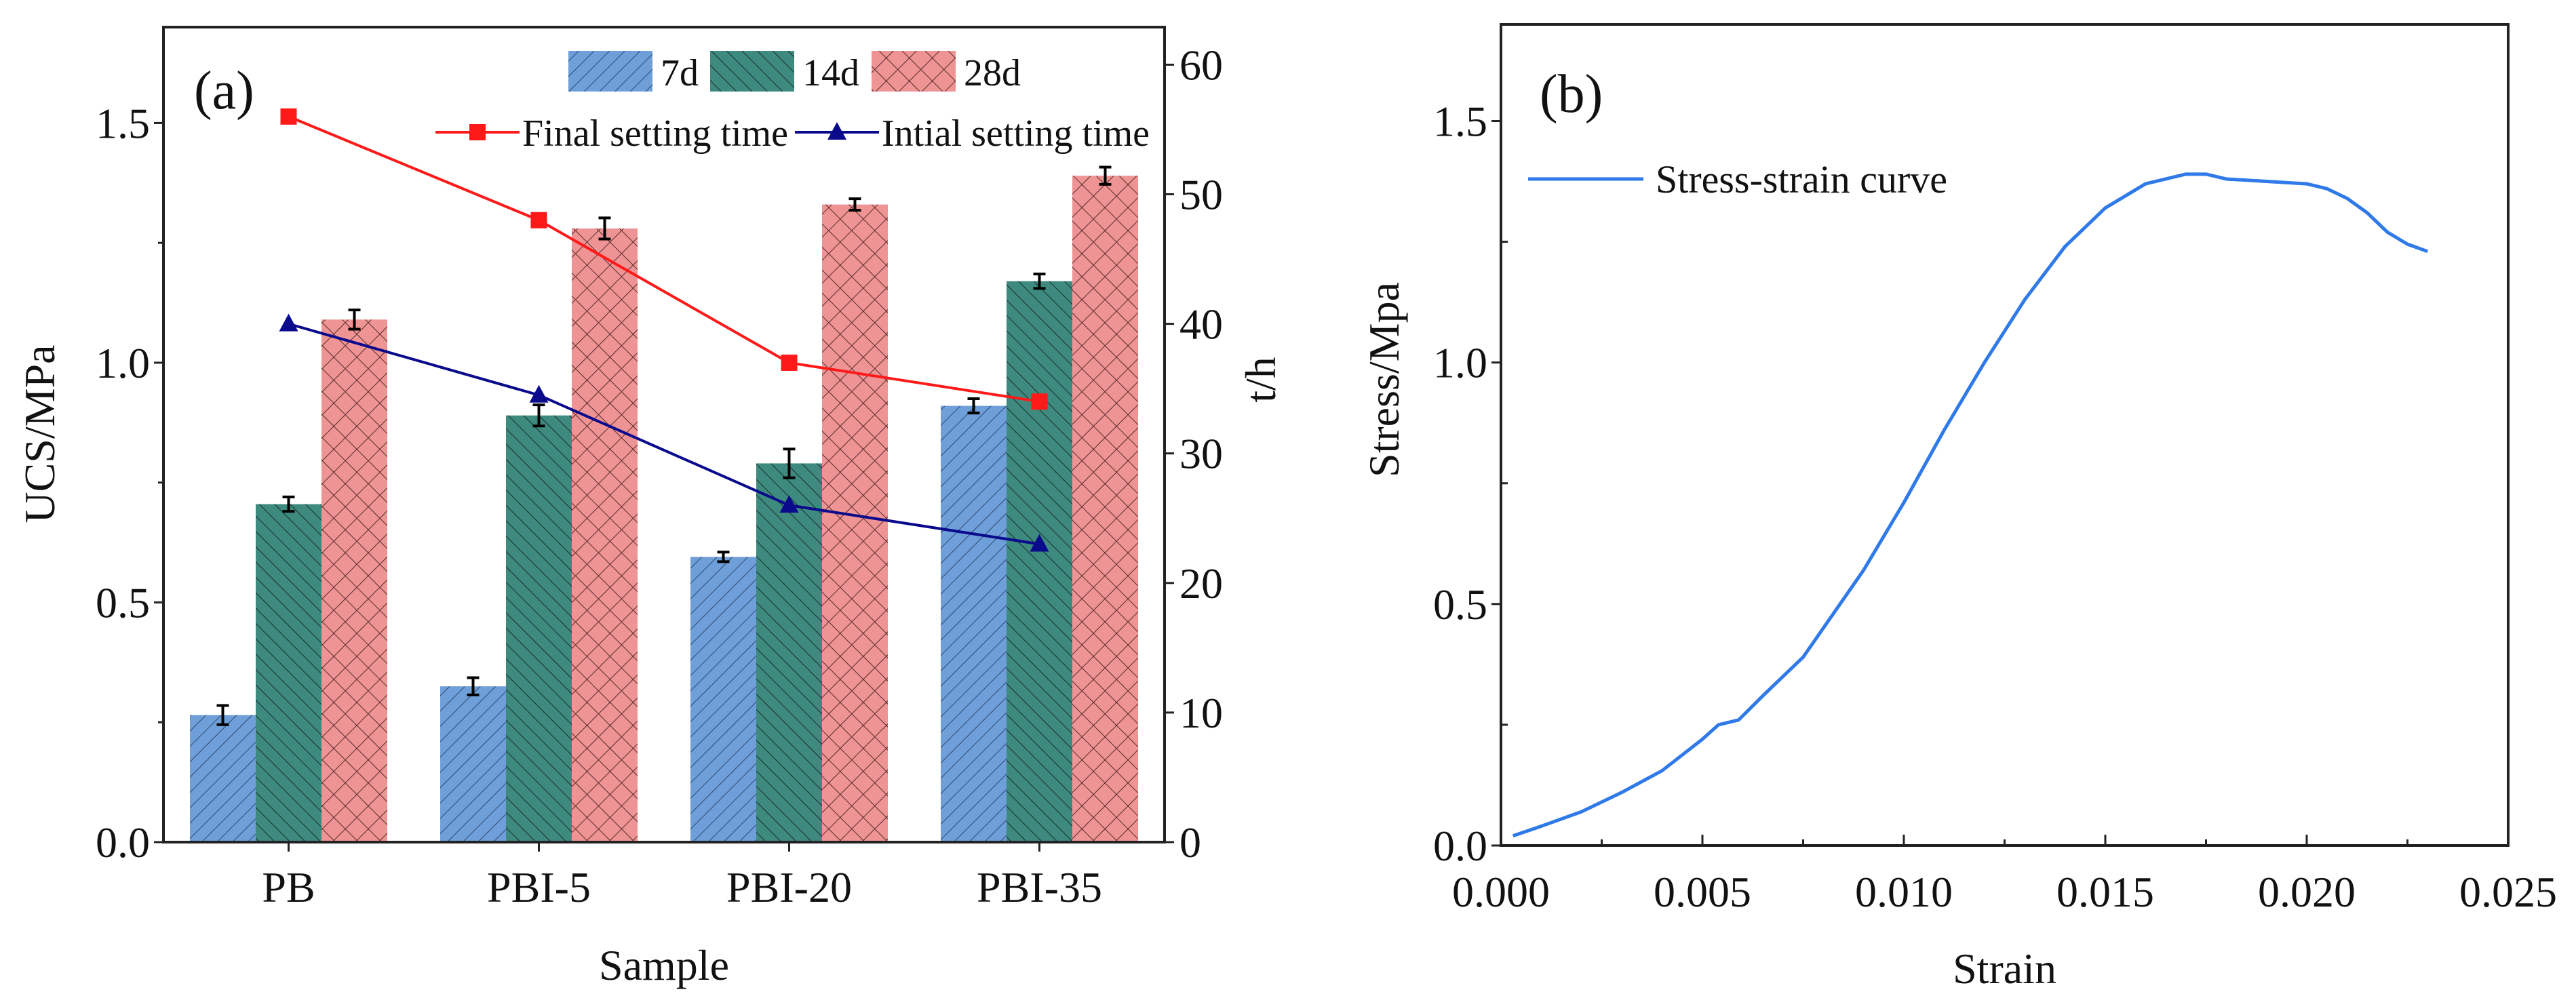  Describe the element at coordinates (680, 73) in the screenshot. I see `legend-label: 7d` at that location.